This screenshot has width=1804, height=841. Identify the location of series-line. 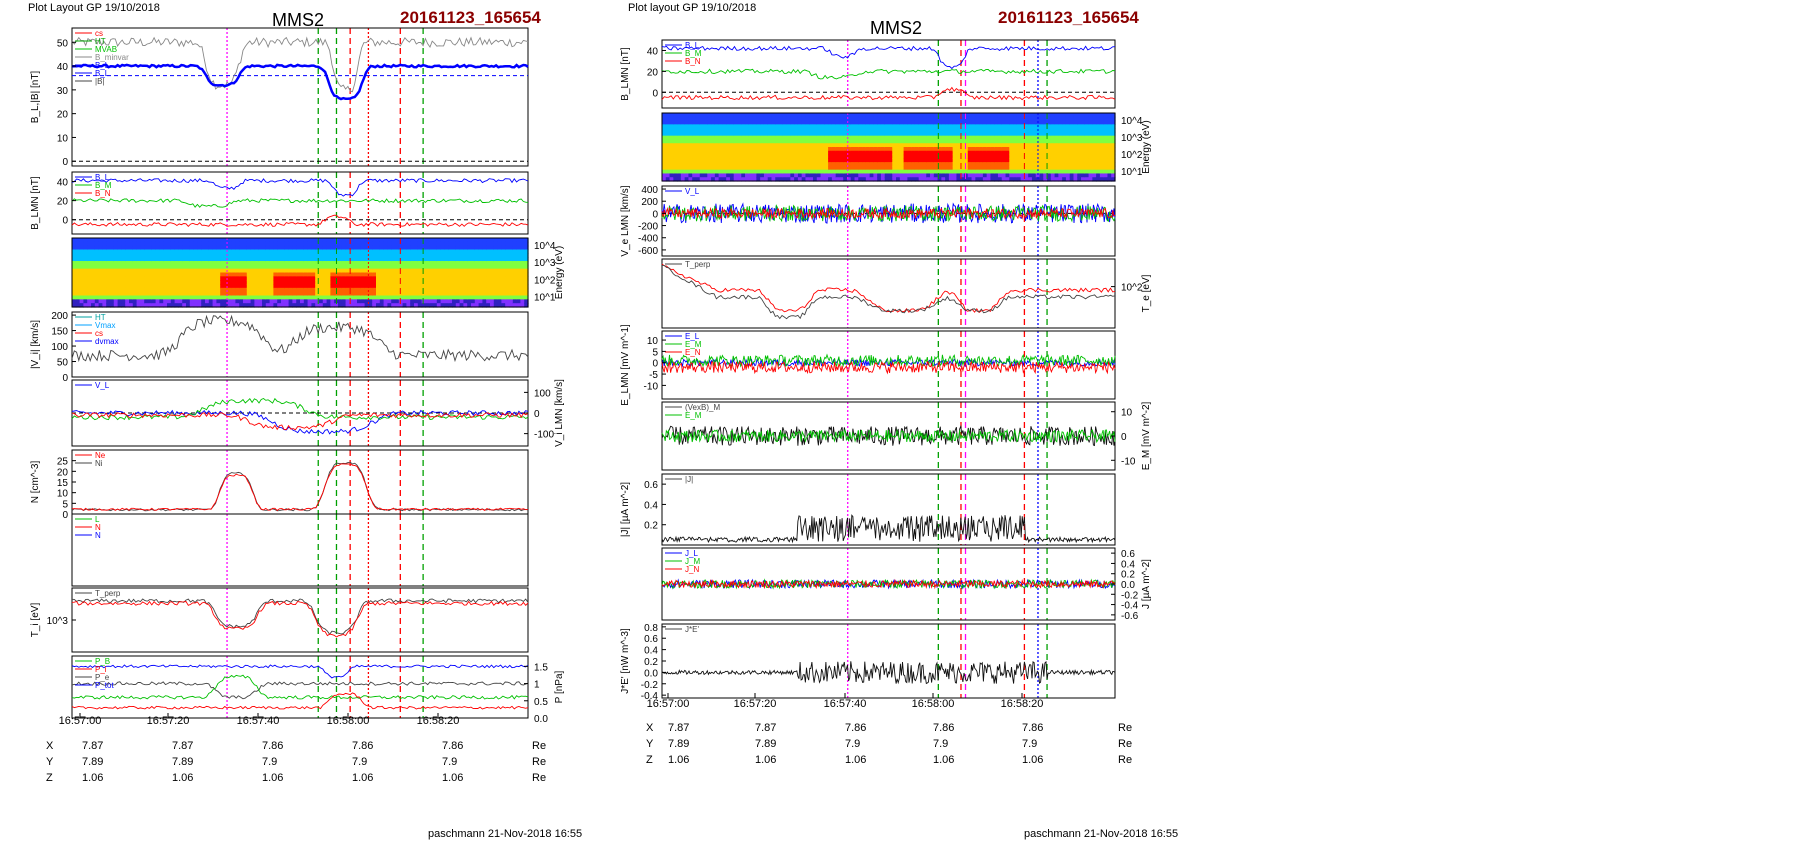
(888, 529).